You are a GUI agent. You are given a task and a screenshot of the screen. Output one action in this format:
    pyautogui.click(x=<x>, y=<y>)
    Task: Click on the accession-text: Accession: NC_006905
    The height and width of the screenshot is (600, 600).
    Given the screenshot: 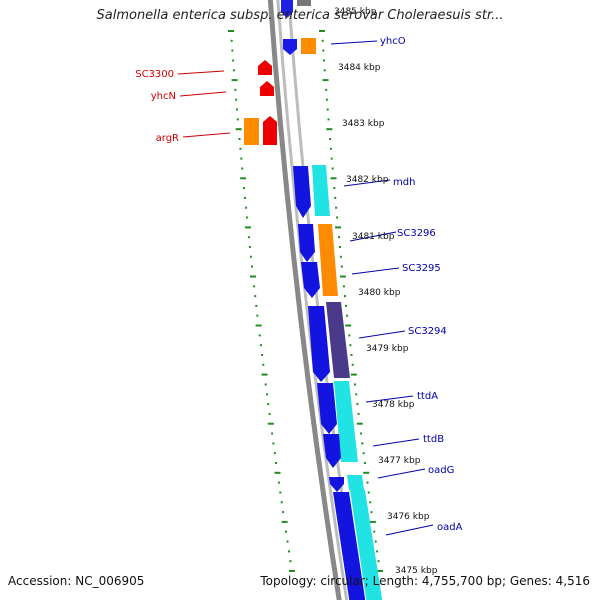 What is the action you would take?
    pyautogui.click(x=76, y=581)
    